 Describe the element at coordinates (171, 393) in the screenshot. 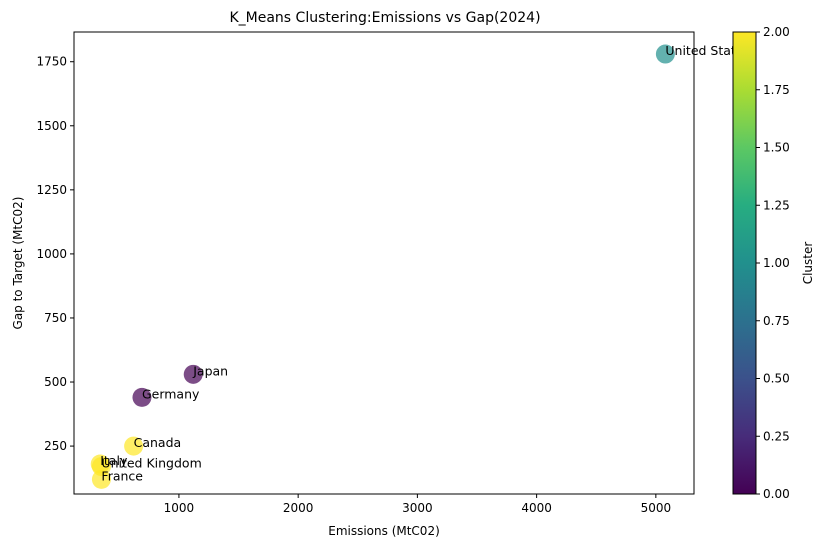

I see `point-label: Germany` at that location.